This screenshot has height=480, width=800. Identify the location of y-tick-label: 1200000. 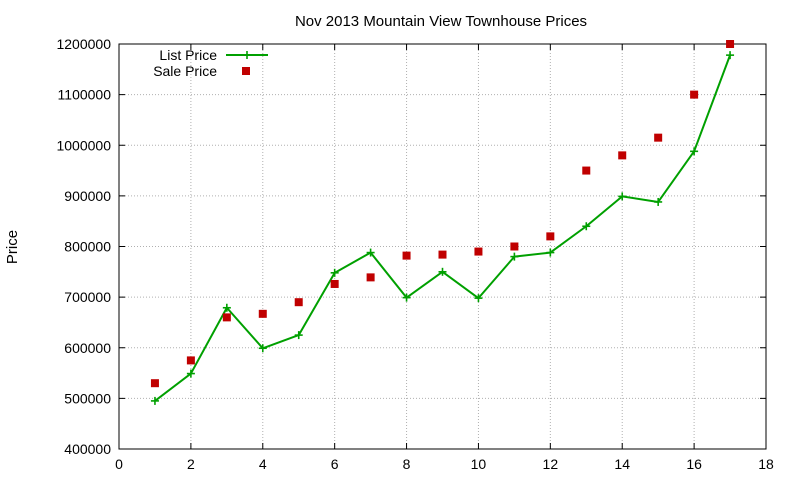
(83, 44).